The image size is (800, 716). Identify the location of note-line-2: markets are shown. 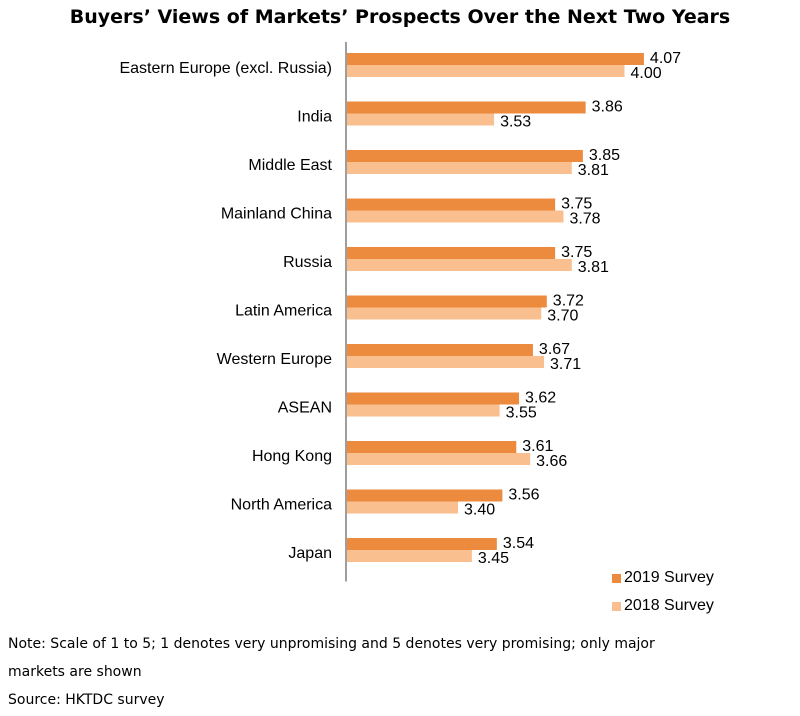
(75, 672).